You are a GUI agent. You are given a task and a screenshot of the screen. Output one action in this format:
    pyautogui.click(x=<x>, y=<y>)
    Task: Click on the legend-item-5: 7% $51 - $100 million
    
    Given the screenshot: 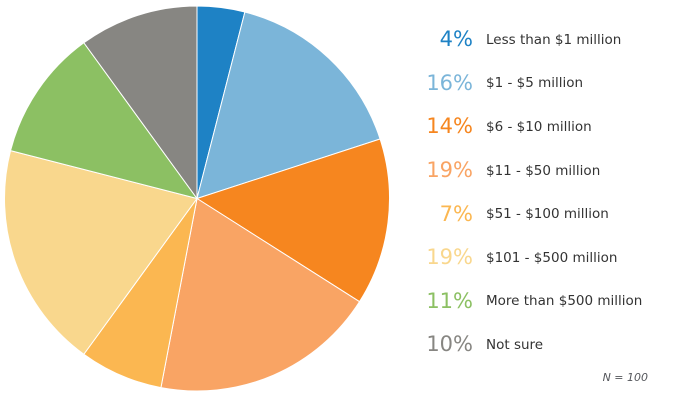 What is the action you would take?
    pyautogui.click(x=531, y=214)
    